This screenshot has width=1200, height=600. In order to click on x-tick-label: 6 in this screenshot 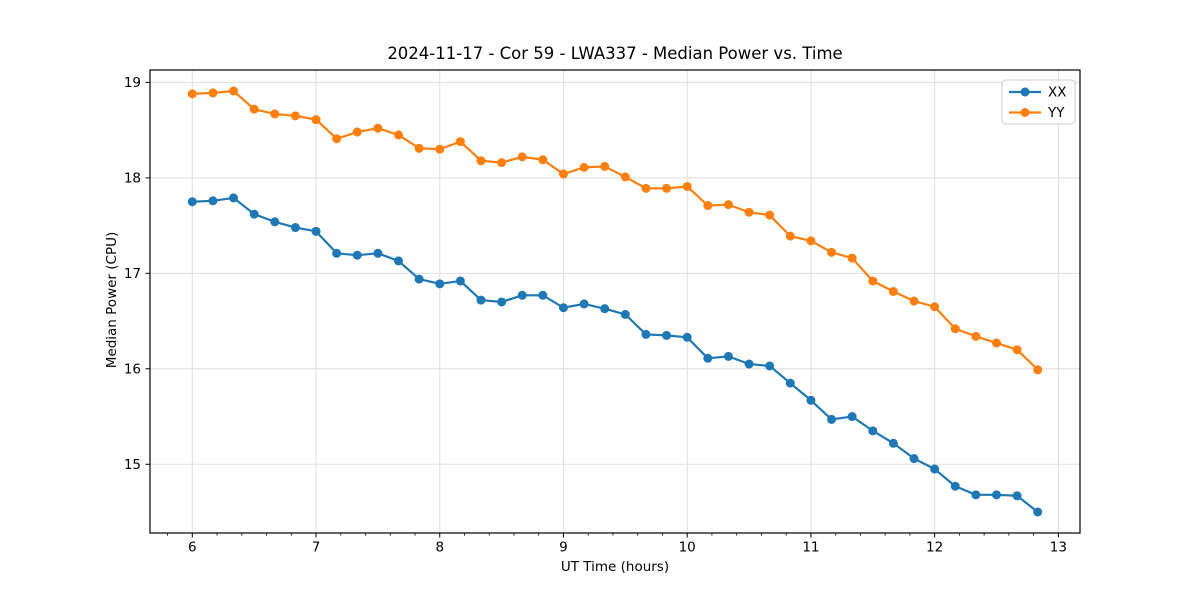, I will do `click(192, 548)`.